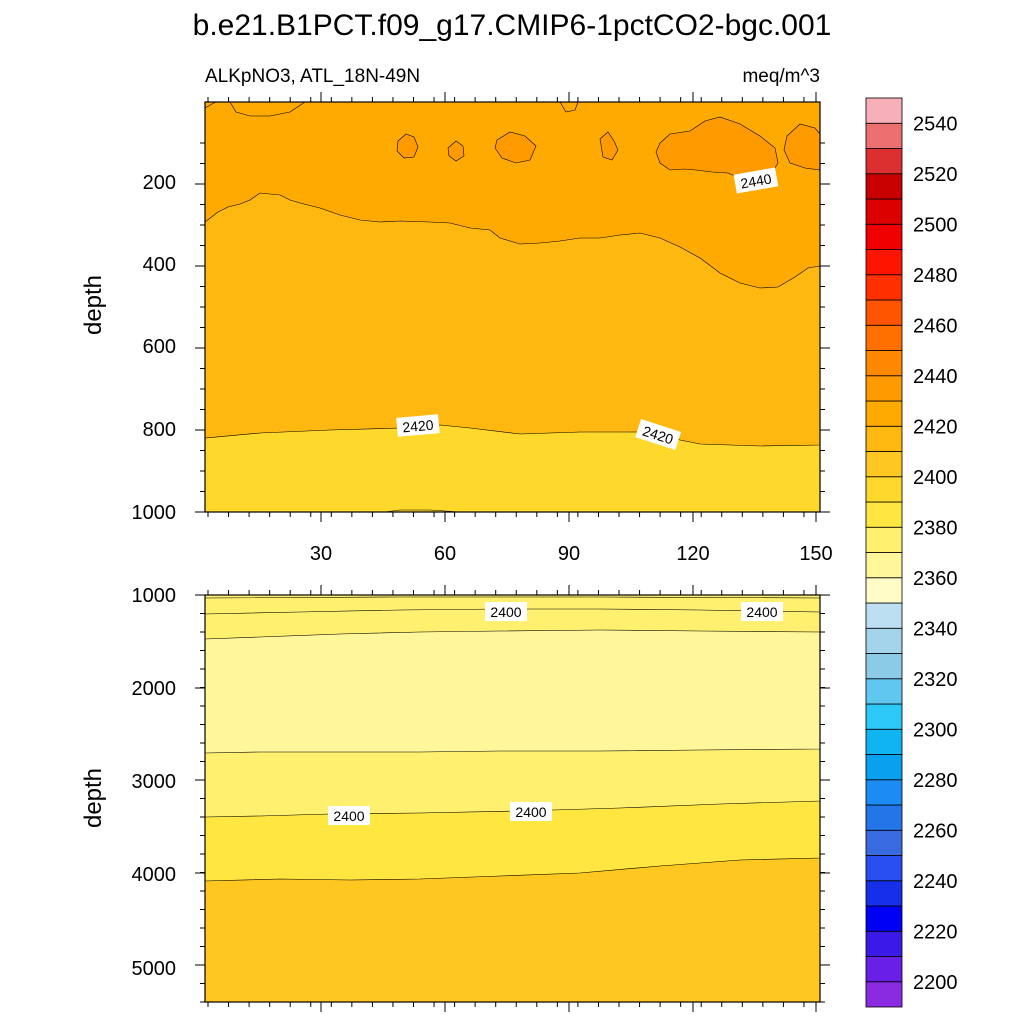  I want to click on contour-label-2440: 2440, so click(756, 180).